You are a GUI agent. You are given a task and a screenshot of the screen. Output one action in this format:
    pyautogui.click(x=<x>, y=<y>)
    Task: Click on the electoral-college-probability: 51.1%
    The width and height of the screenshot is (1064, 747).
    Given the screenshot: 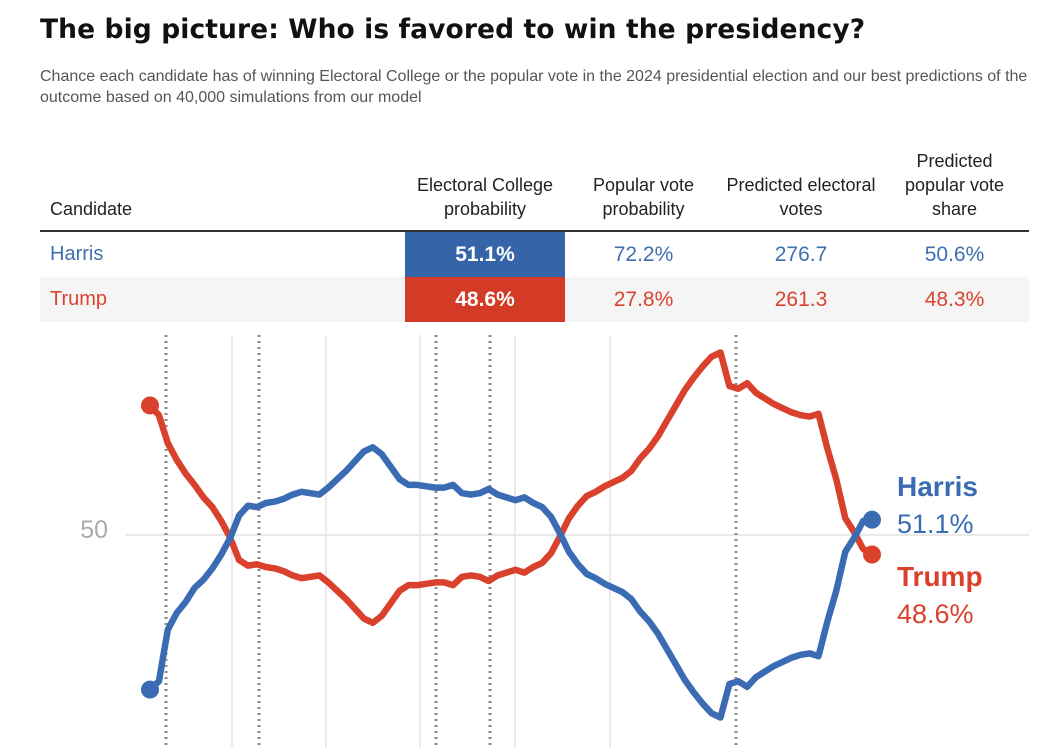 What is the action you would take?
    pyautogui.click(x=485, y=254)
    